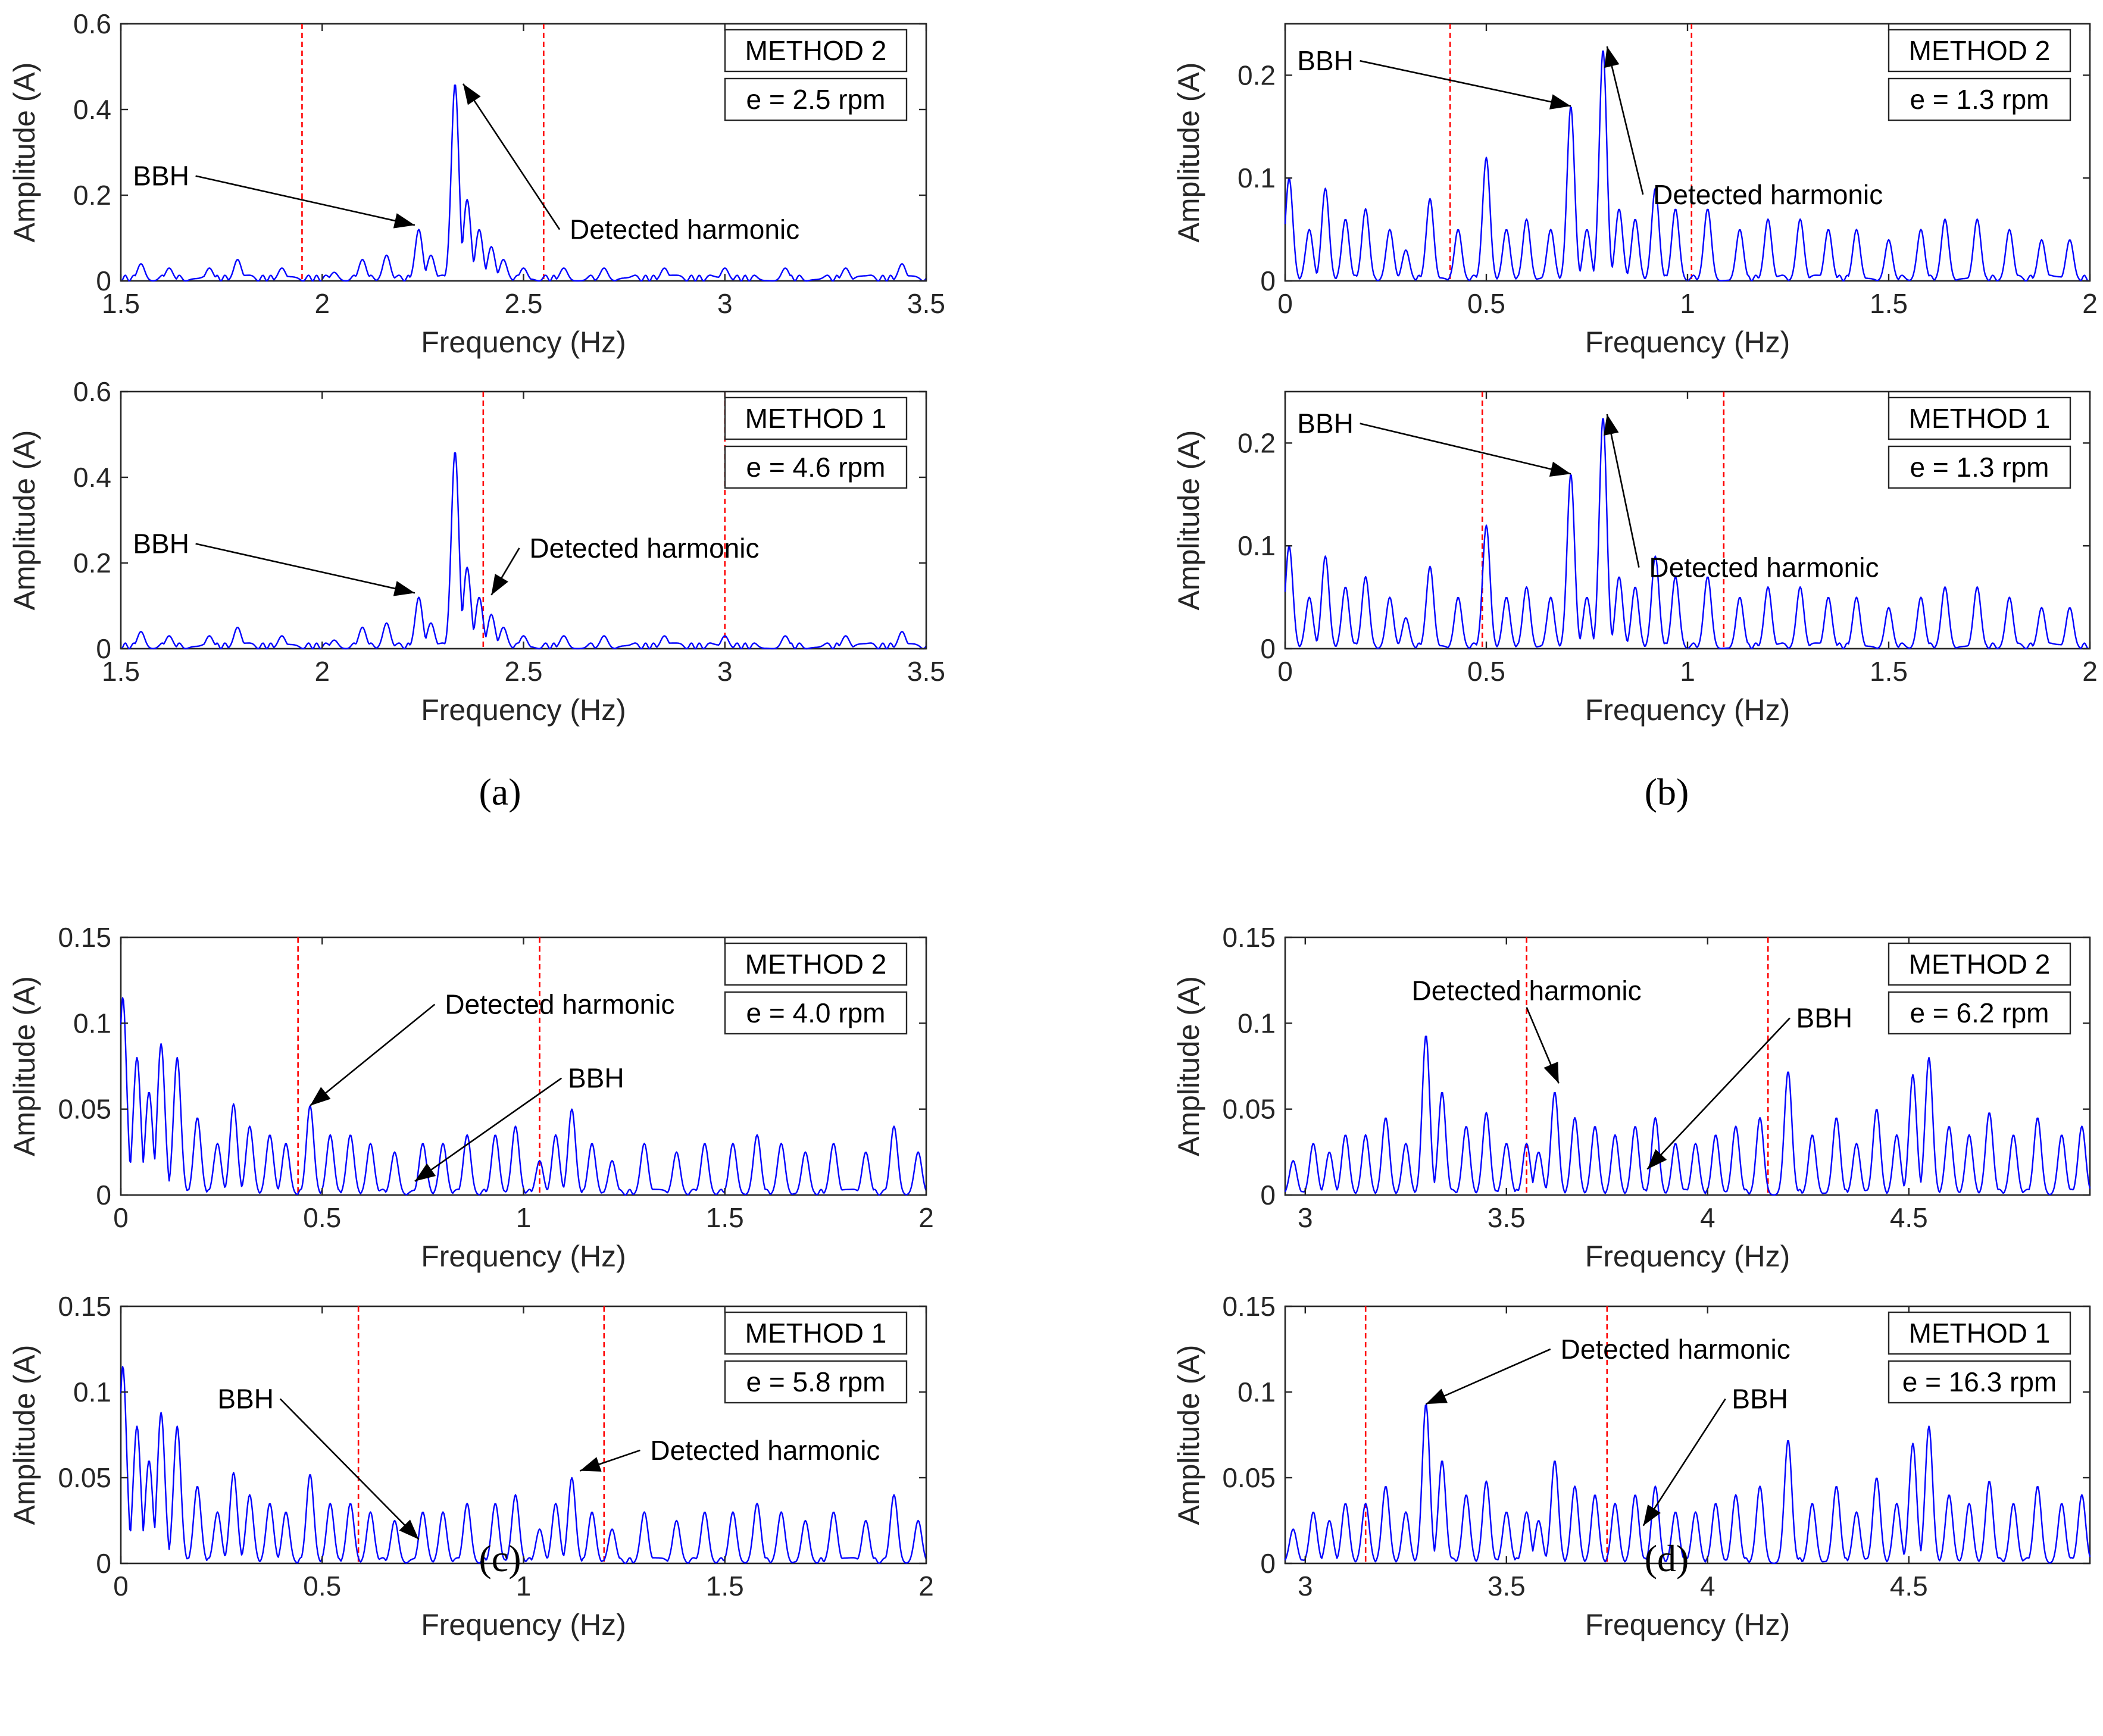 This screenshot has width=2103, height=1736. I want to click on panel-label-b: (b), so click(1667, 792).